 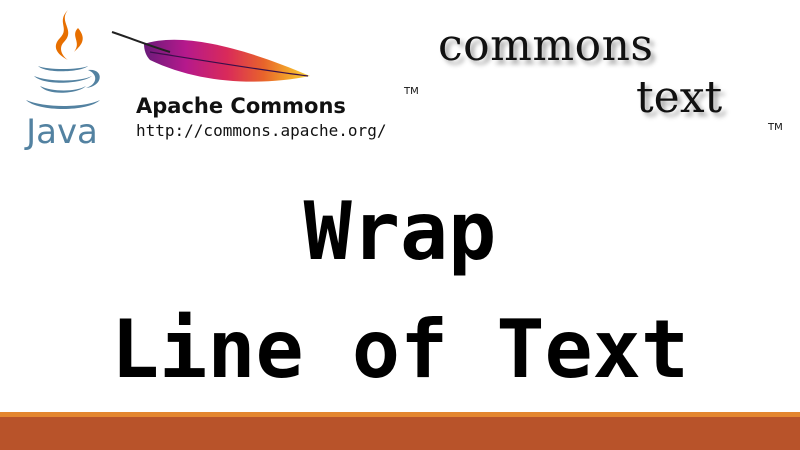 I want to click on footer-accent-line, so click(x=400, y=414).